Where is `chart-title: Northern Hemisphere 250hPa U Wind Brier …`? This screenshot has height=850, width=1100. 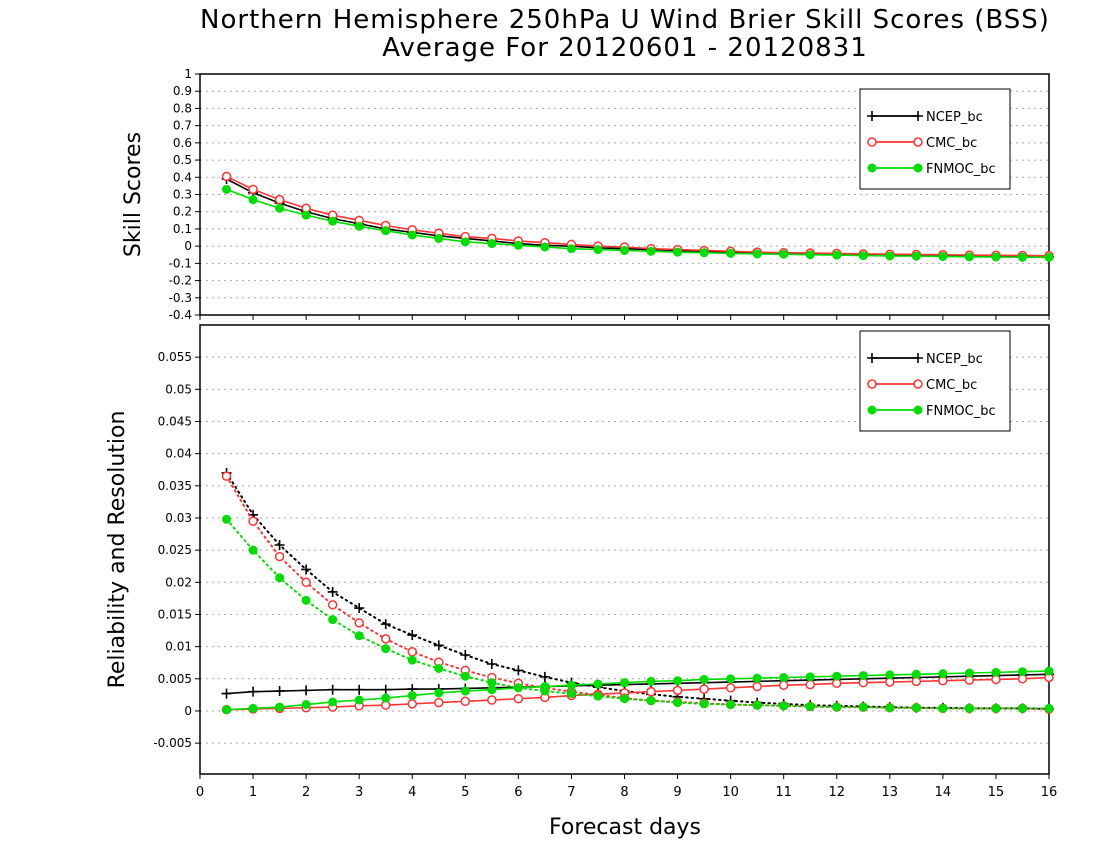
chart-title: Northern Hemisphere 250hPa U Wind Brier … is located at coordinates (625, 20).